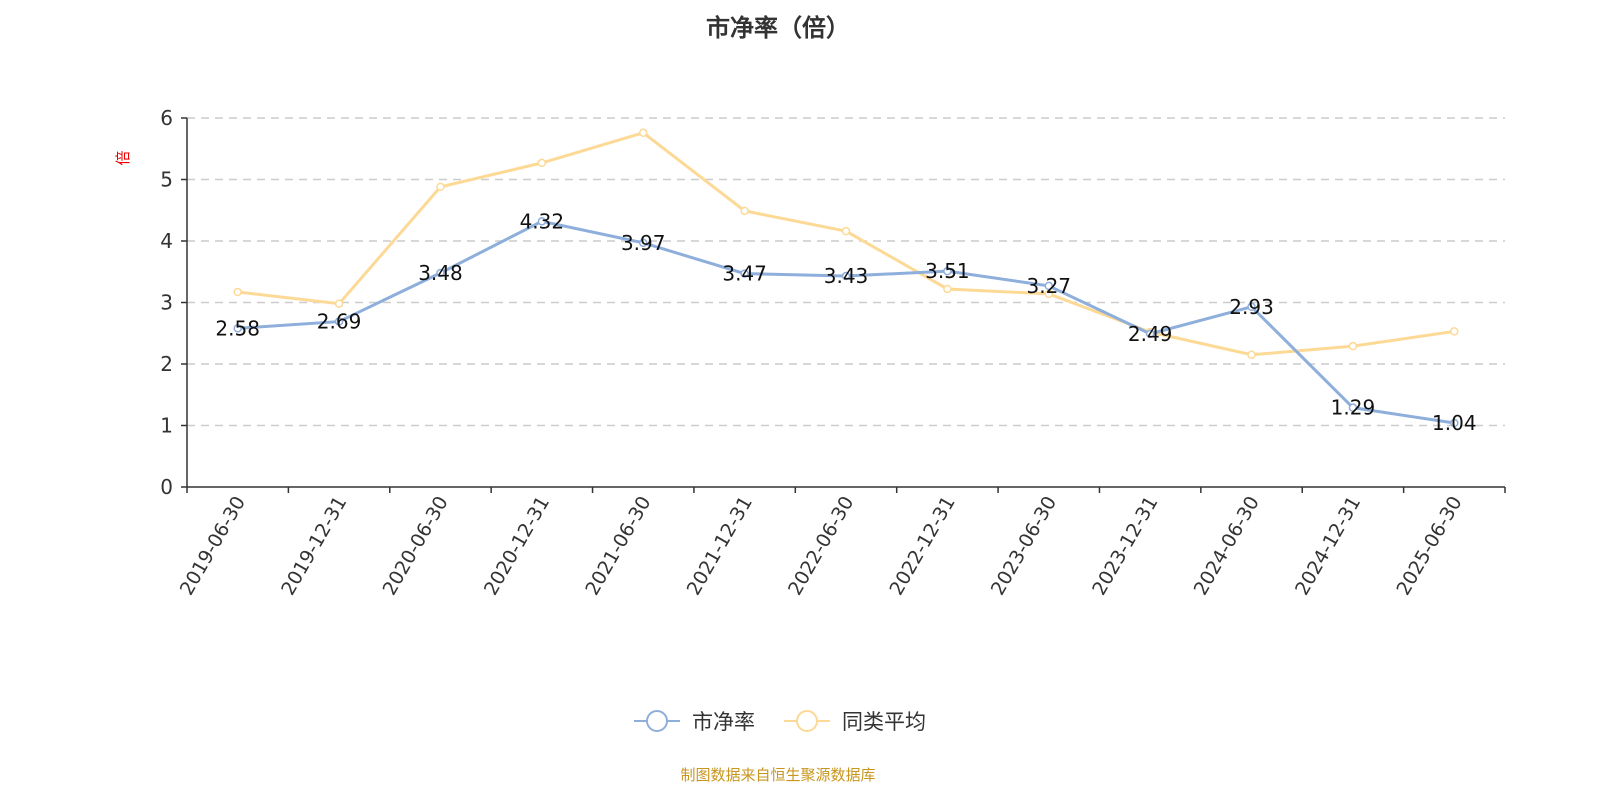 The image size is (1600, 800). Describe the element at coordinates (720, 546) in the screenshot. I see `x-tick-label: 2021-12-31` at that location.